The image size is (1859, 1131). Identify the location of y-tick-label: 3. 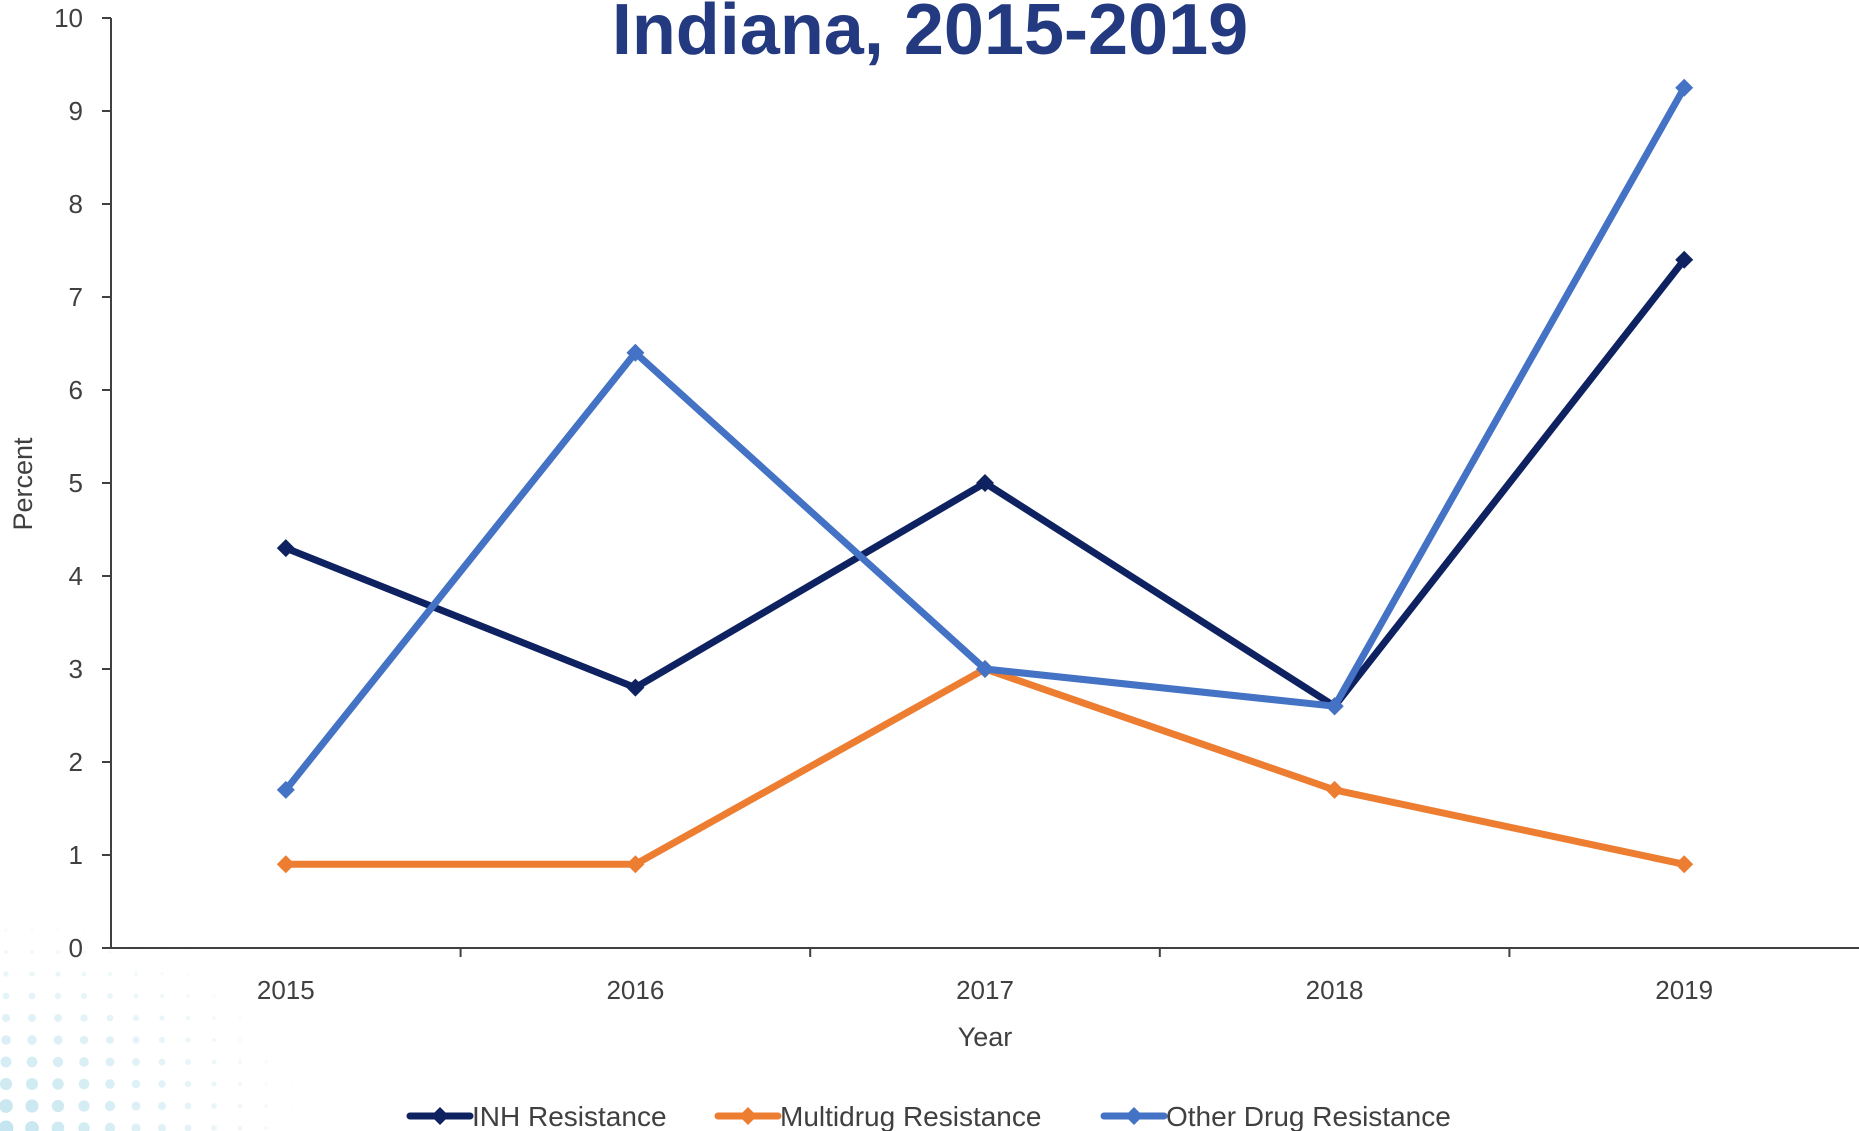
(76, 669).